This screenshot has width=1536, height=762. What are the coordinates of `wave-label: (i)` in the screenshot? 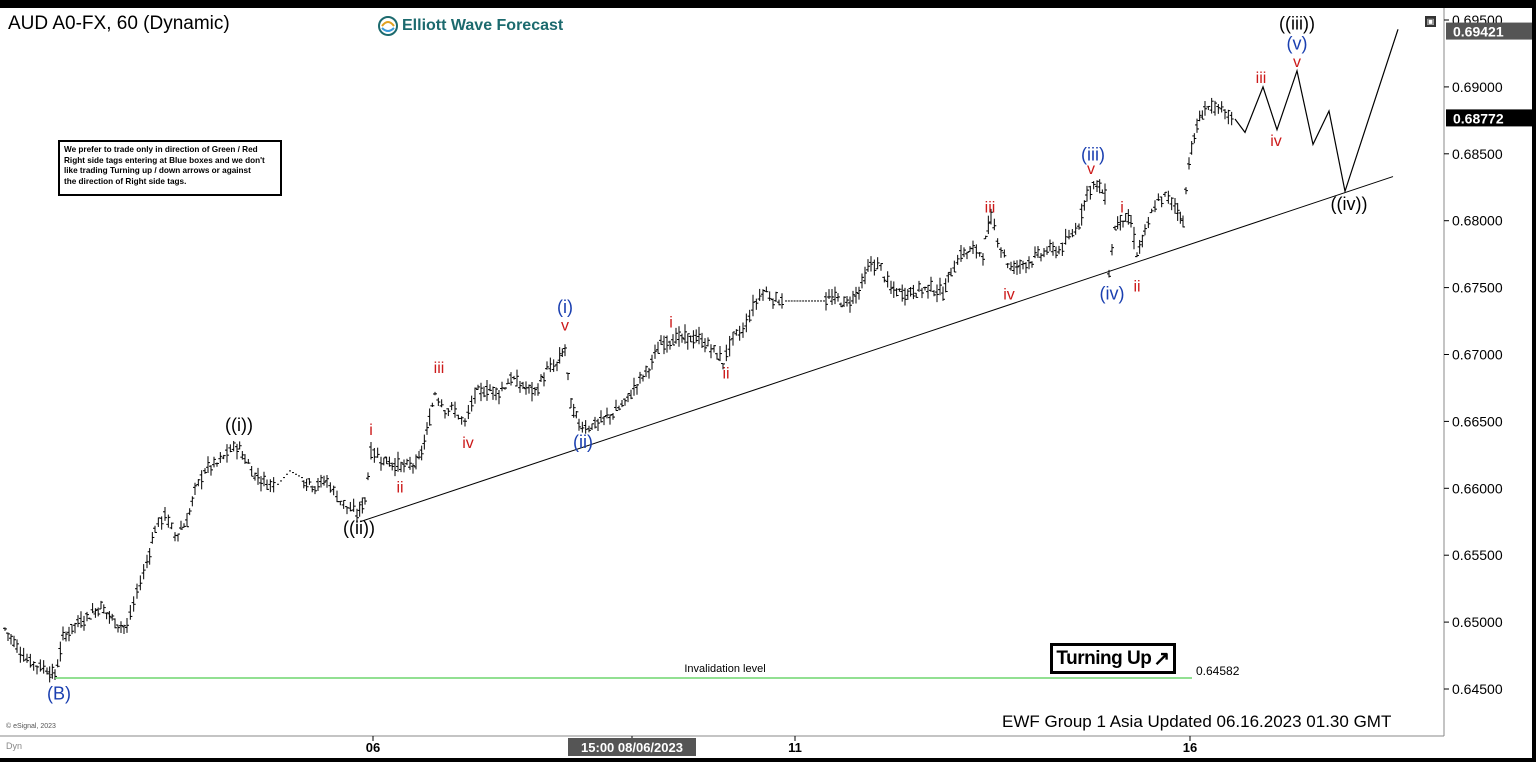 It's located at (565, 307).